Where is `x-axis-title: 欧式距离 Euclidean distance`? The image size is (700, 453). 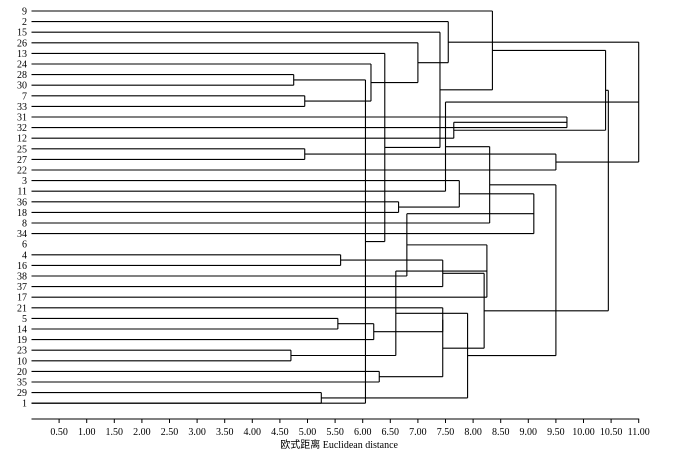
x-axis-title: 欧式距离 Euclidean distance is located at coordinates (339, 444).